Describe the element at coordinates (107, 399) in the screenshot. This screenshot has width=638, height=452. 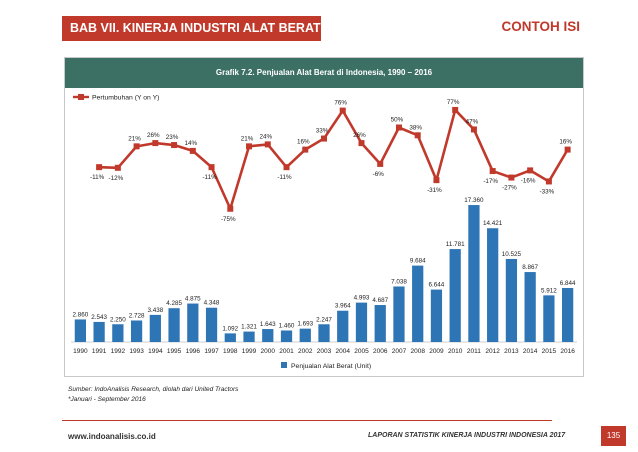
I see `source-footnote: *Januari - September 2016` at that location.